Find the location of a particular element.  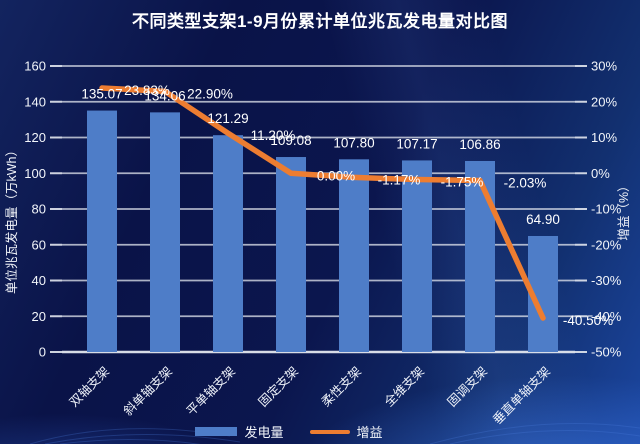

x-axis-label-固调支架: 固调支架 is located at coordinates (467, 386).